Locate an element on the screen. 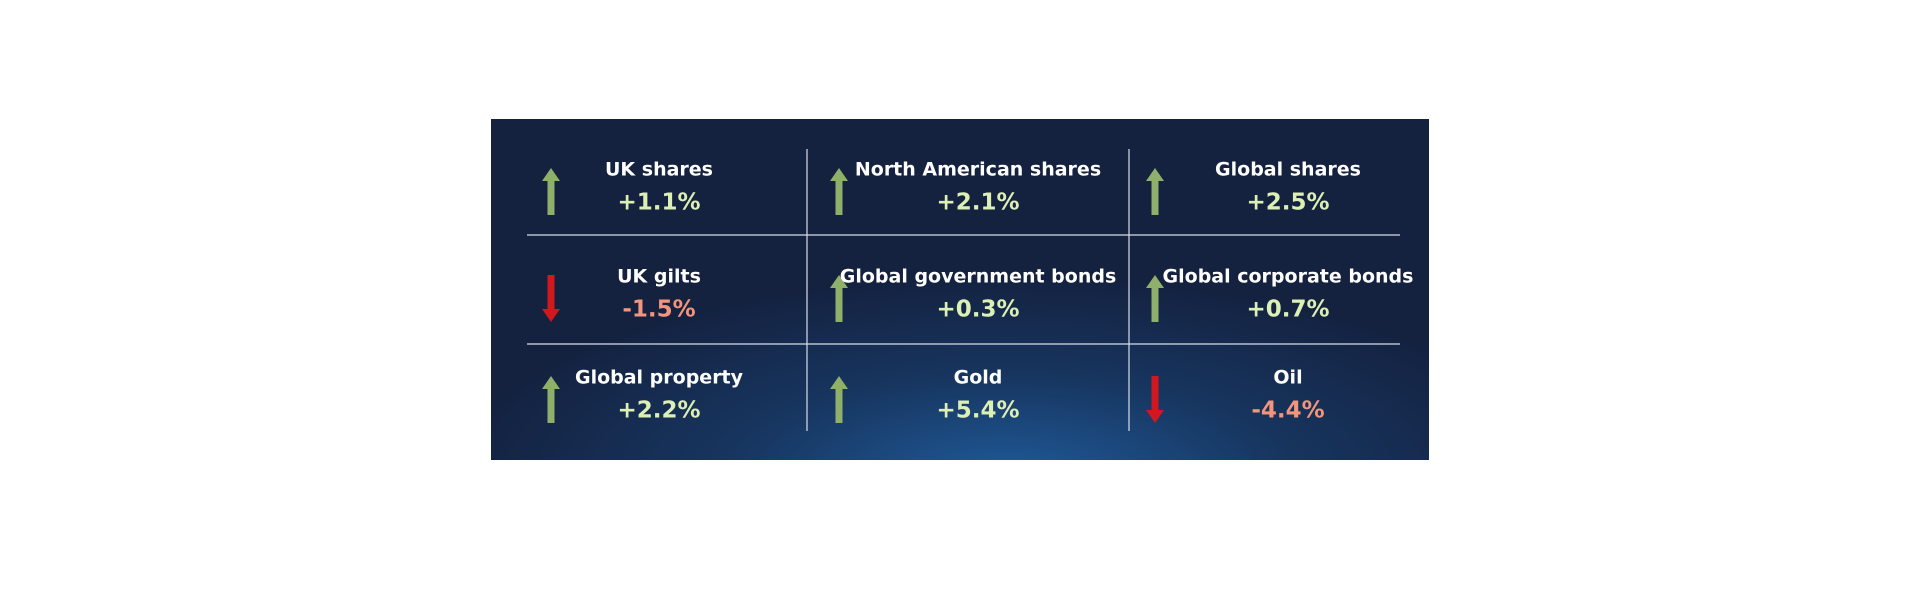 This screenshot has width=1920, height=600. tile-label: Global corporate bonds is located at coordinates (1288, 277).